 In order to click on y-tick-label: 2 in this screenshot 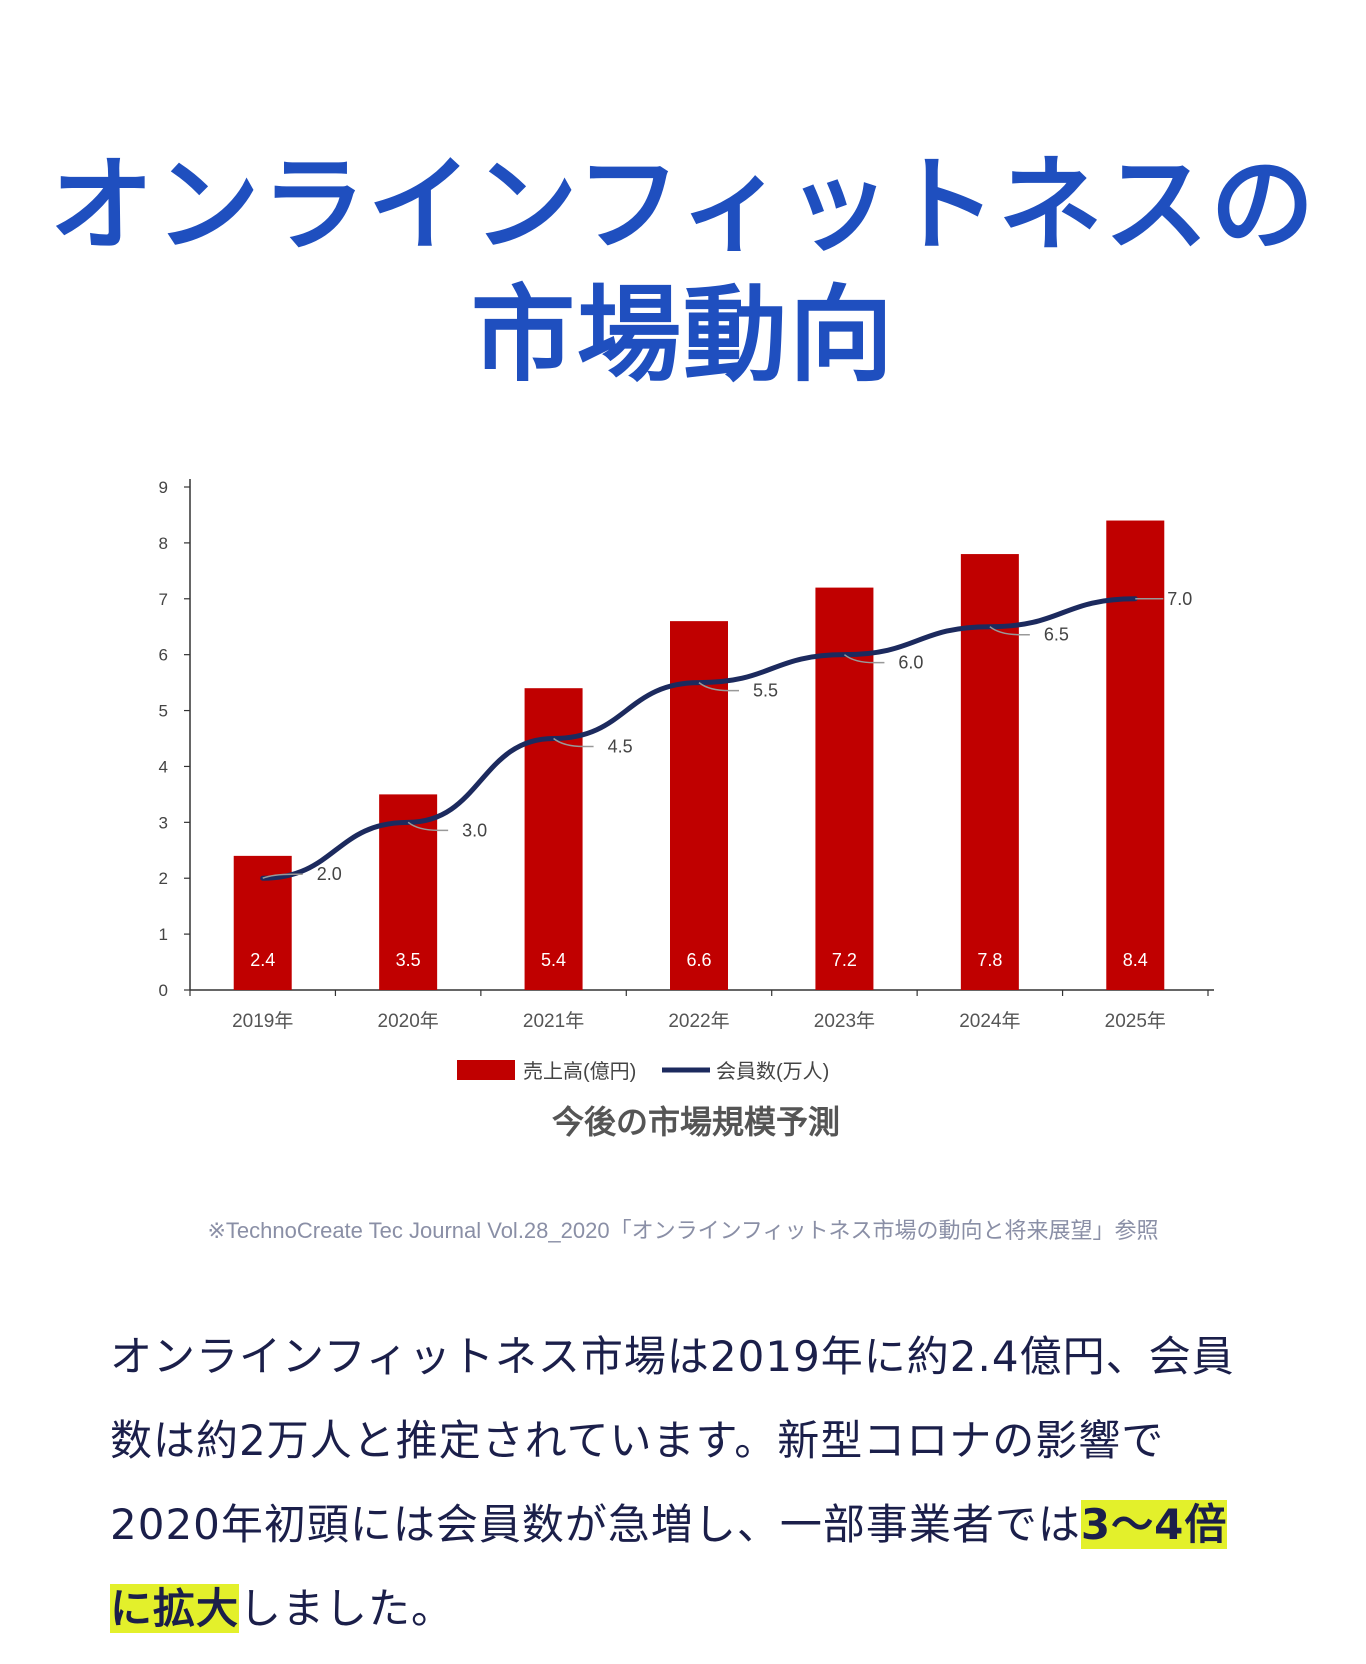, I will do `click(163, 878)`.